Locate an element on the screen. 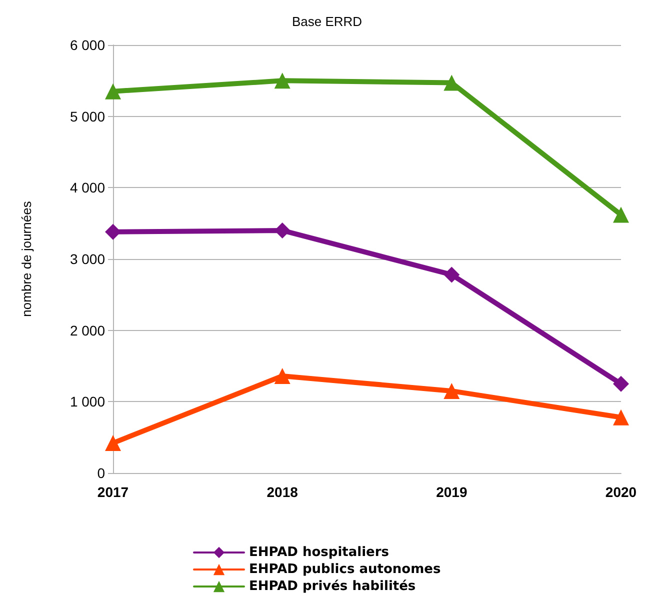  x-tick-label: 2019 is located at coordinates (452, 492).